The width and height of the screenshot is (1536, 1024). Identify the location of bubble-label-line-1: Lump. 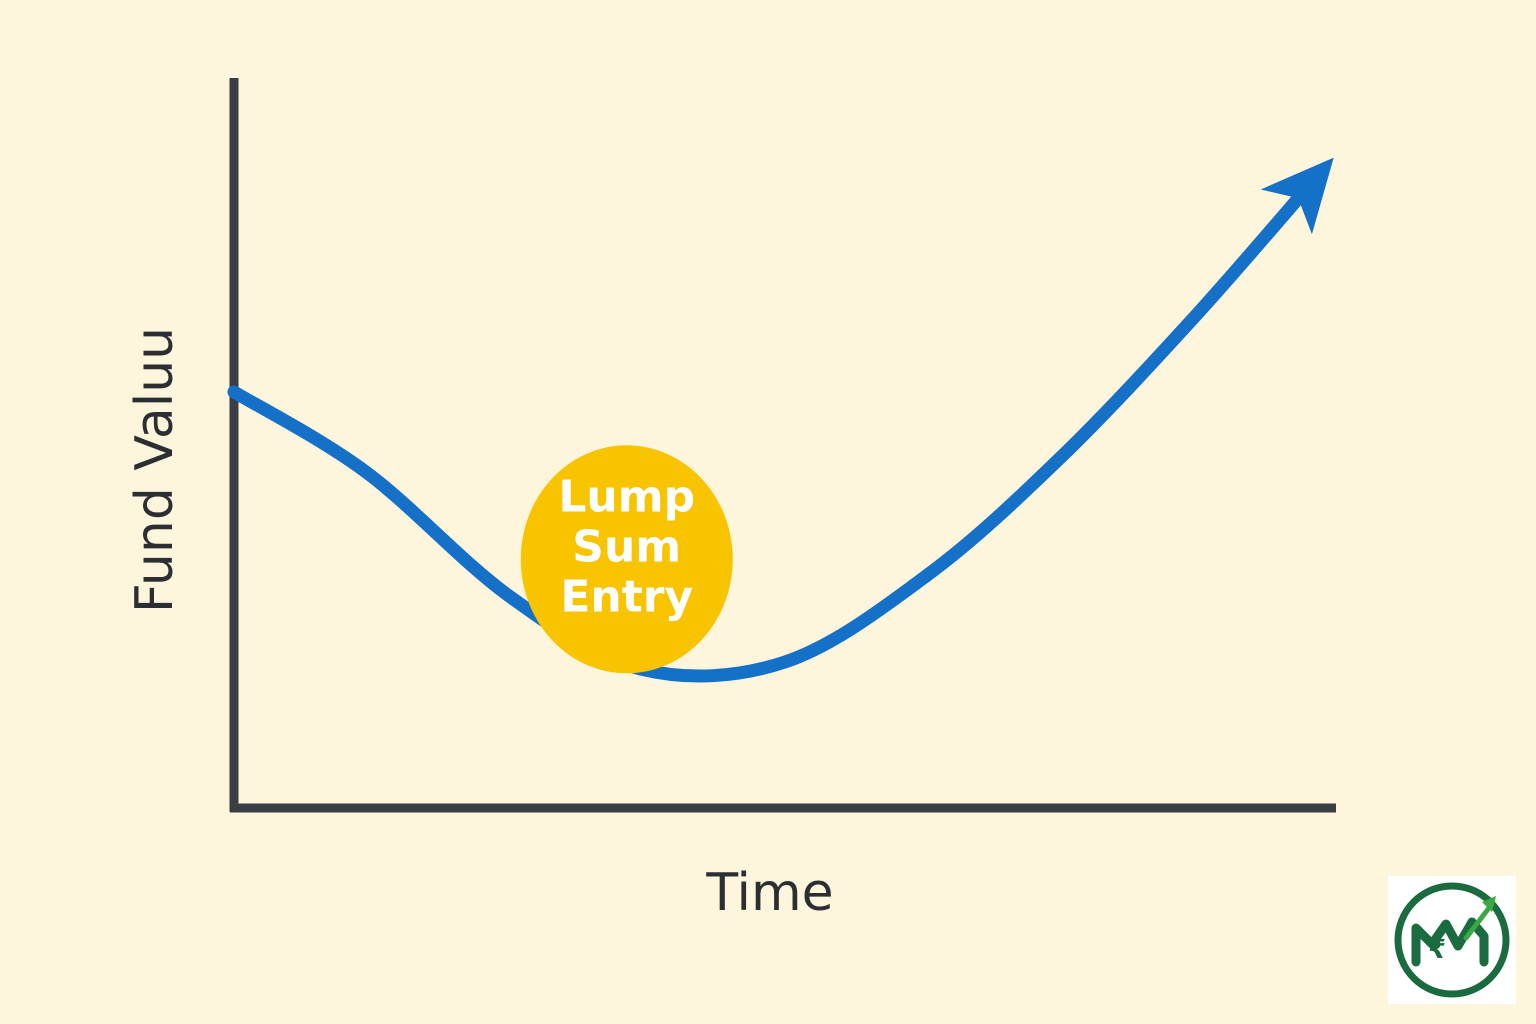
(626, 496).